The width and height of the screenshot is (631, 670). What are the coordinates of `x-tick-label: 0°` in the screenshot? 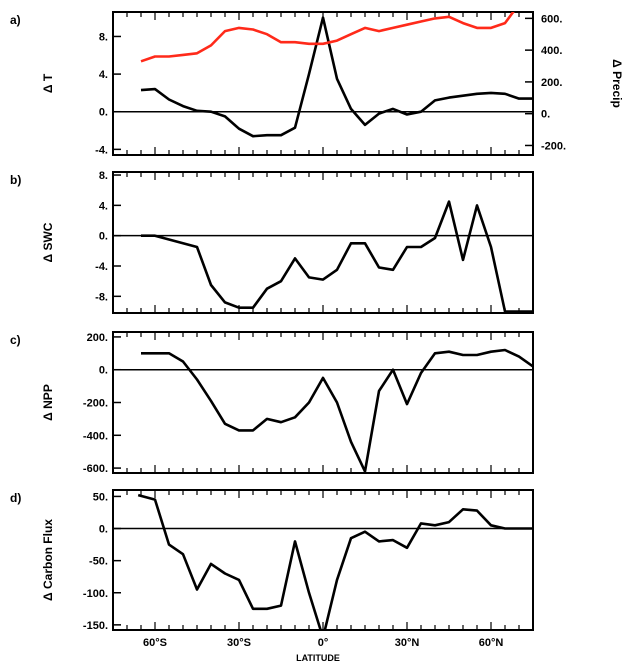 It's located at (323, 643).